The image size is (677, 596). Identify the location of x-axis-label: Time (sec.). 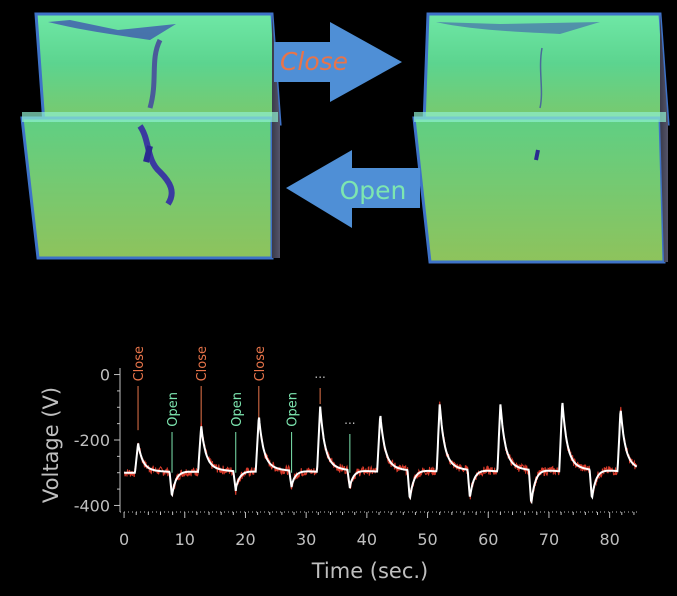
(370, 571).